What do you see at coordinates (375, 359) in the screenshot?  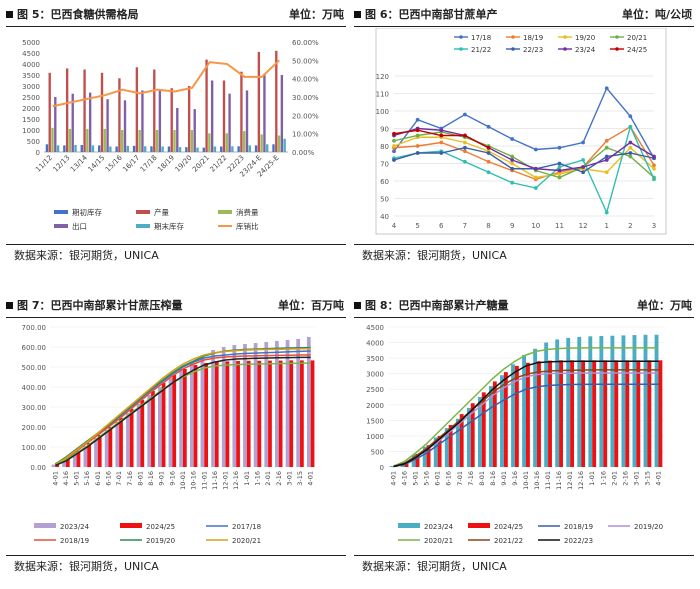 I see `y-tick-label: 3500` at bounding box center [375, 359].